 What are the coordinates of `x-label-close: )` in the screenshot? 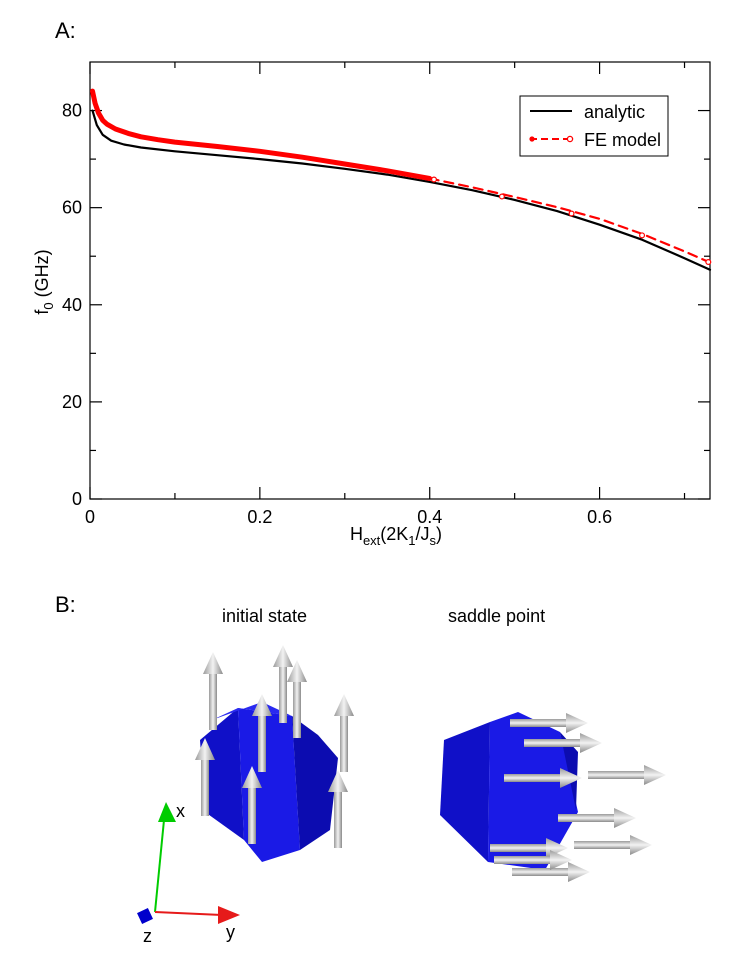 It's located at (439, 534).